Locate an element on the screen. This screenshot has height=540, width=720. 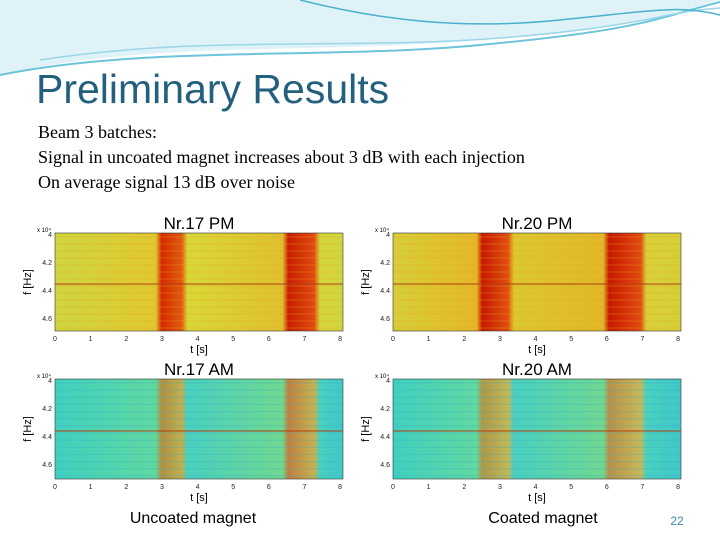
caption: Coated magnet is located at coordinates (543, 518).